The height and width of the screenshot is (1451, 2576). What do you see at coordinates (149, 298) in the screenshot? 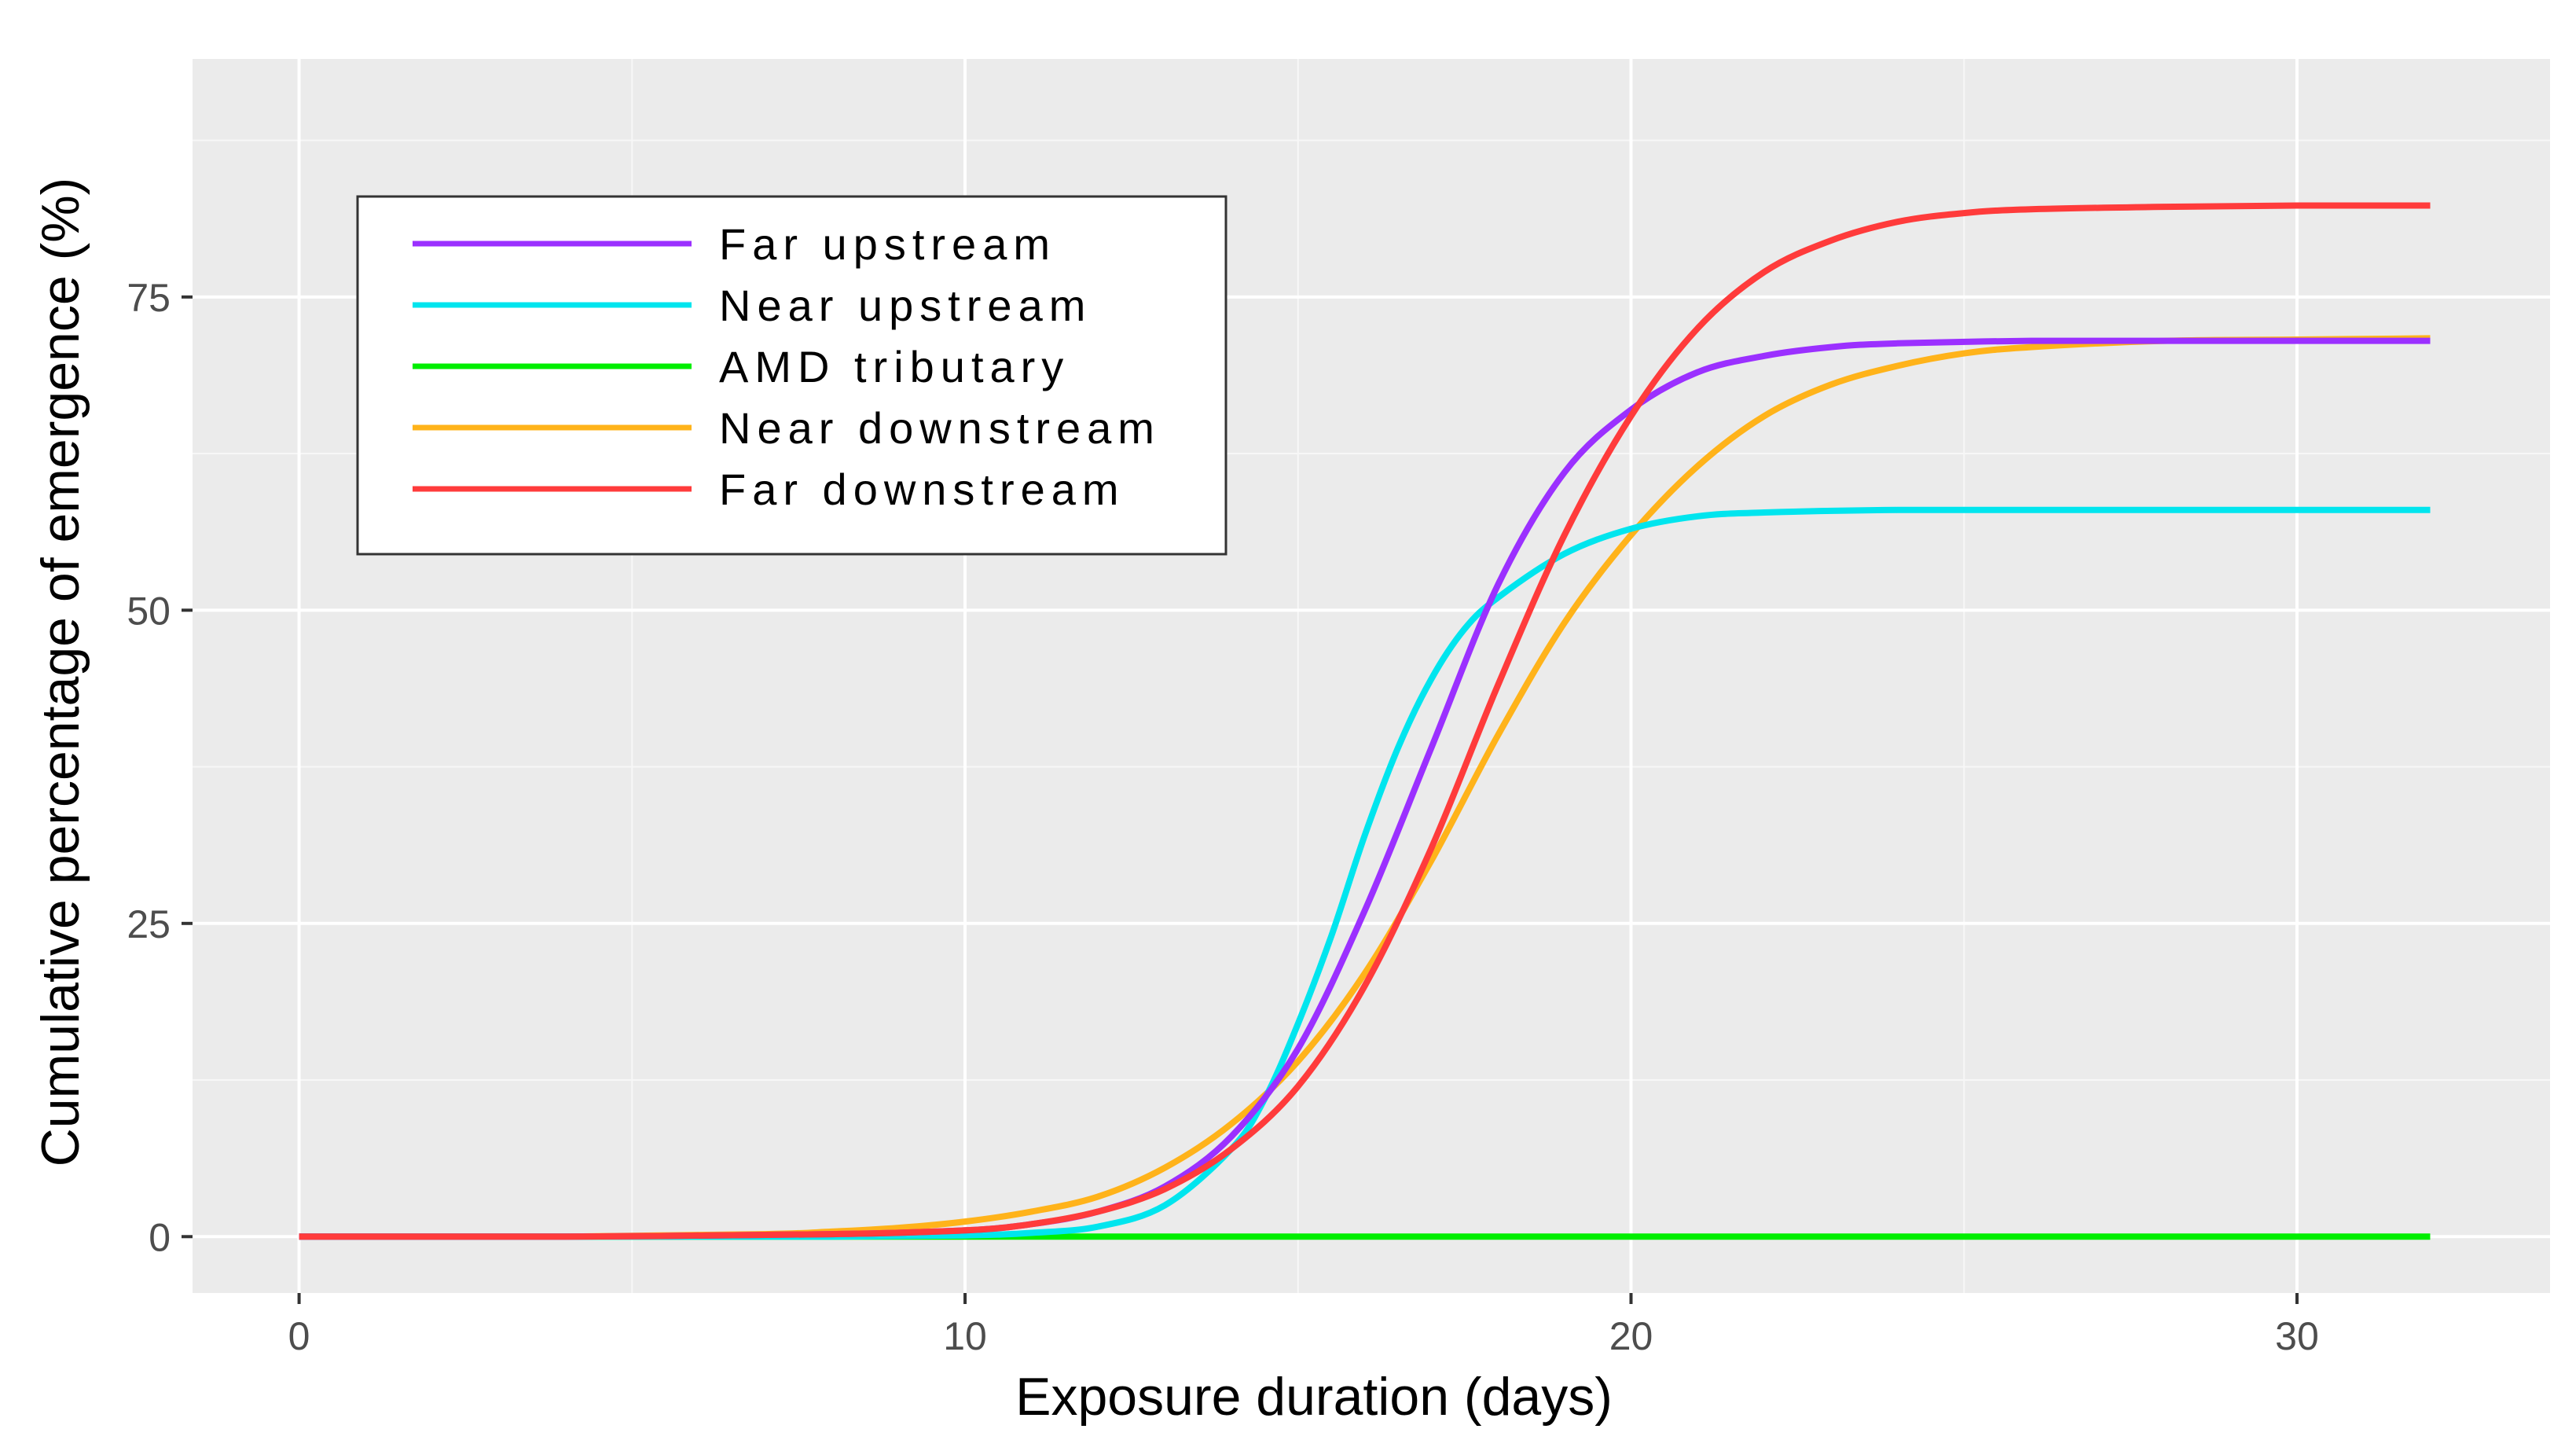
I see `y-tick-label: 75` at bounding box center [149, 298].